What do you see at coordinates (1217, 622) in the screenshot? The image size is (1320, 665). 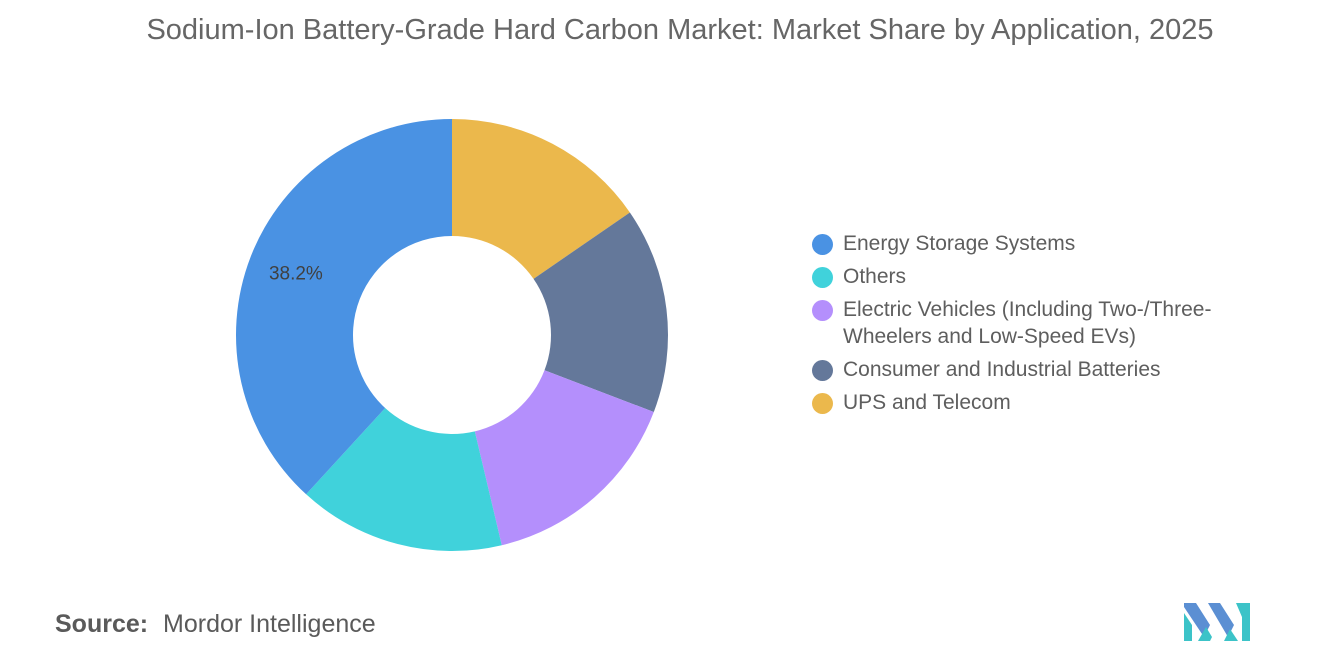 I see `mordor-intelligence-logo-icon` at bounding box center [1217, 622].